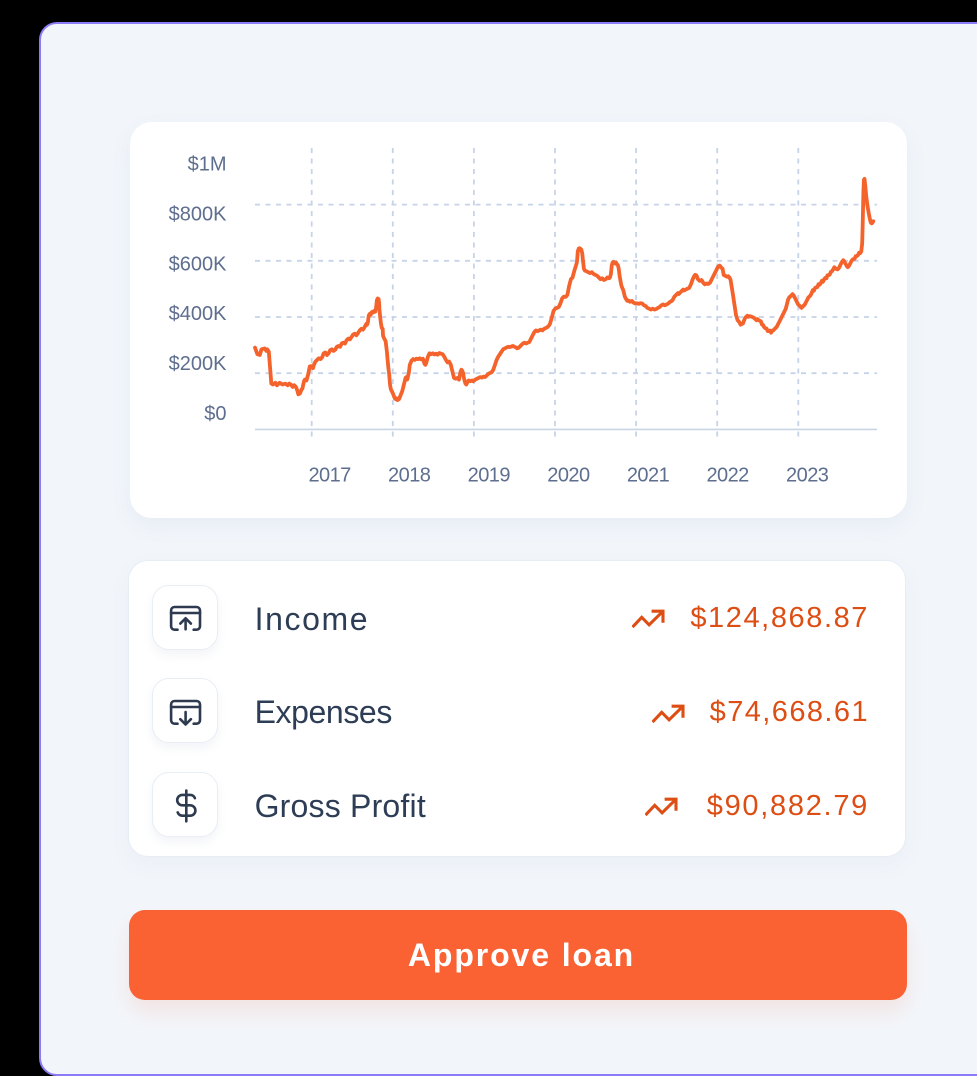 This screenshot has height=1076, width=977. I want to click on svg-text: $0, so click(215, 414).